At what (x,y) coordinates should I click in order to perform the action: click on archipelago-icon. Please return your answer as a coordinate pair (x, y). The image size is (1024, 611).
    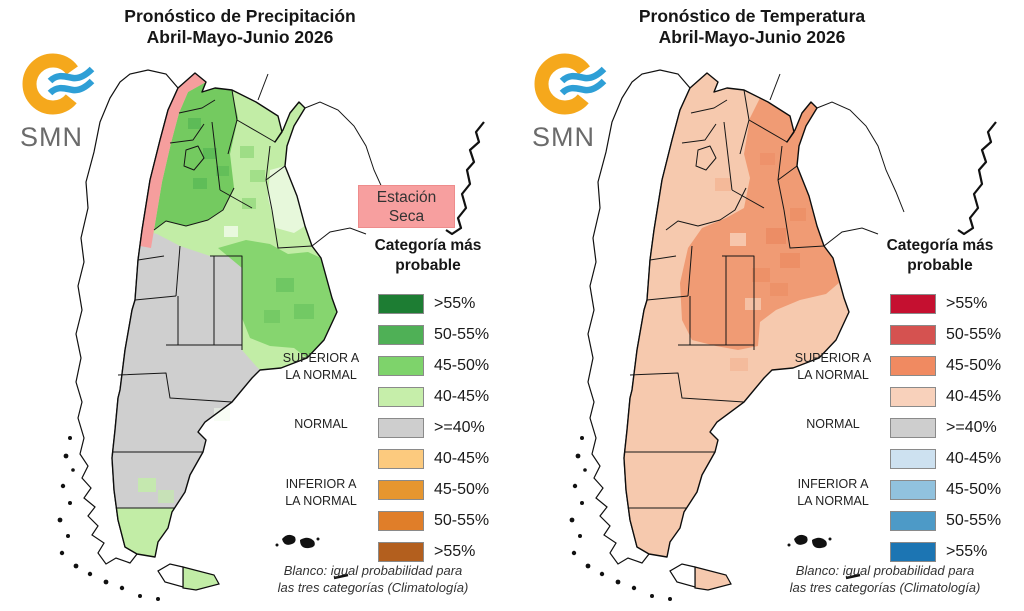
    Looking at the image, I should click on (108, 518).